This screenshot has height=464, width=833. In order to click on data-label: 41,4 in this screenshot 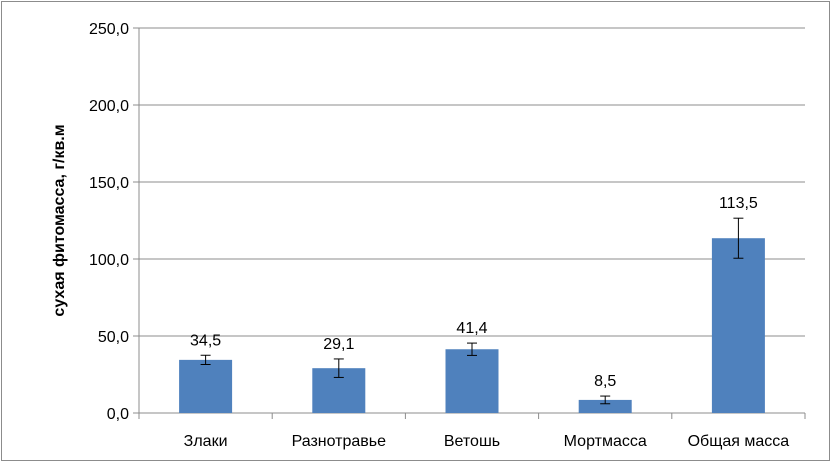, I will do `click(471, 328)`.